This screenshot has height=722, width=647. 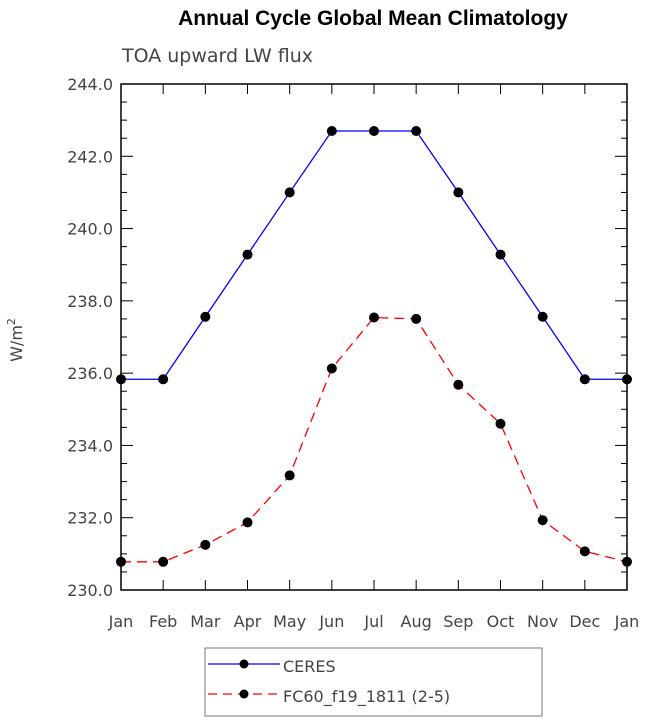 What do you see at coordinates (416, 621) in the screenshot?
I see `x-tick-label: Aug` at bounding box center [416, 621].